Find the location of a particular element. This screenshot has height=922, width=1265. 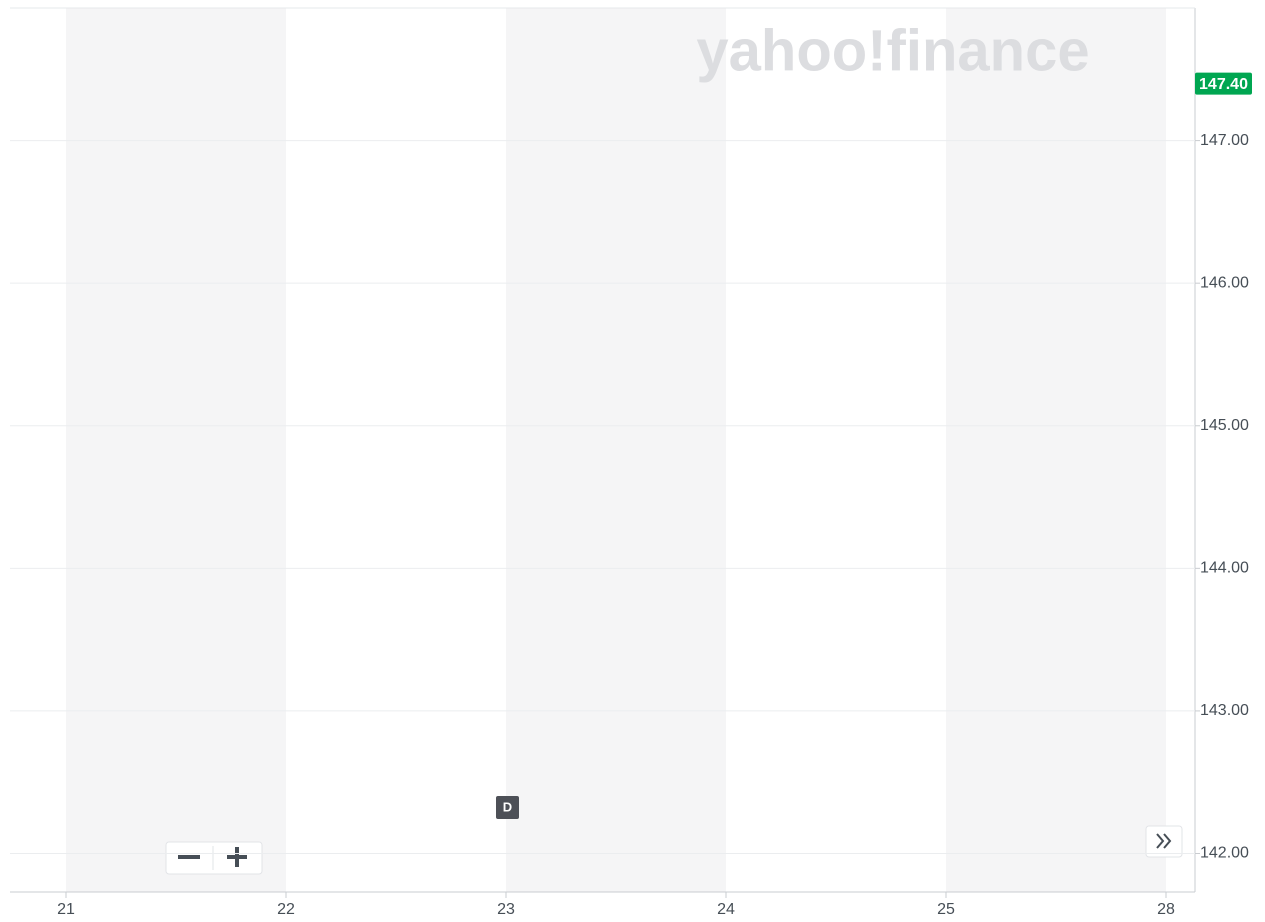

scroll-button is located at coordinates (1164, 841).